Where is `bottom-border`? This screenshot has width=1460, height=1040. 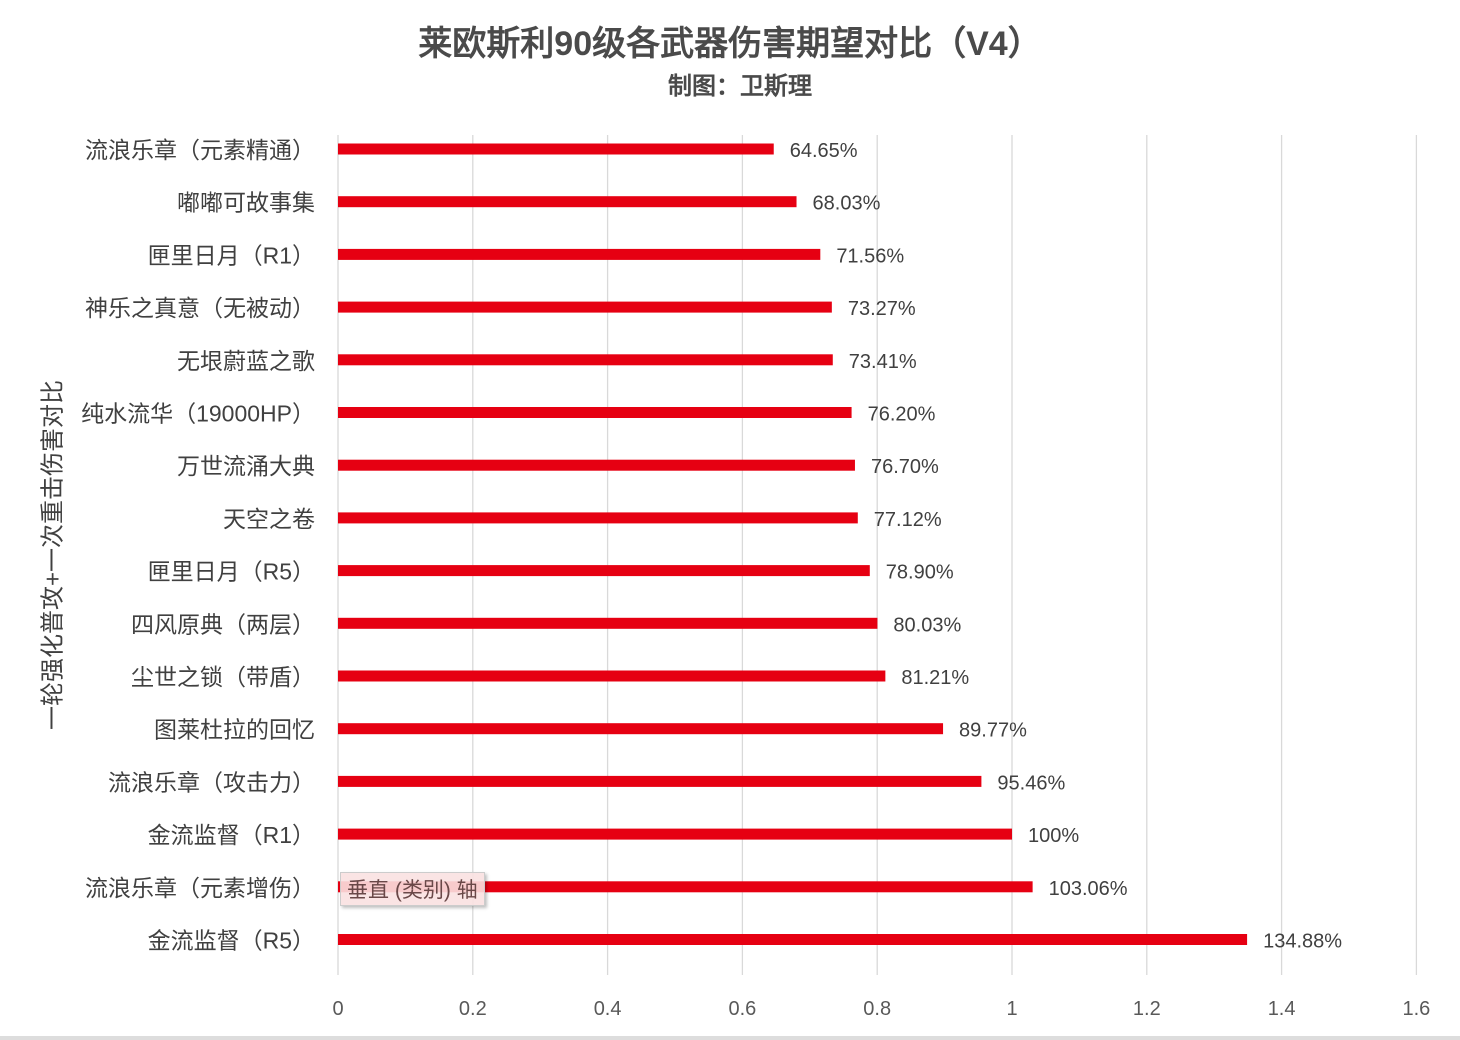 bottom-border is located at coordinates (730, 1038).